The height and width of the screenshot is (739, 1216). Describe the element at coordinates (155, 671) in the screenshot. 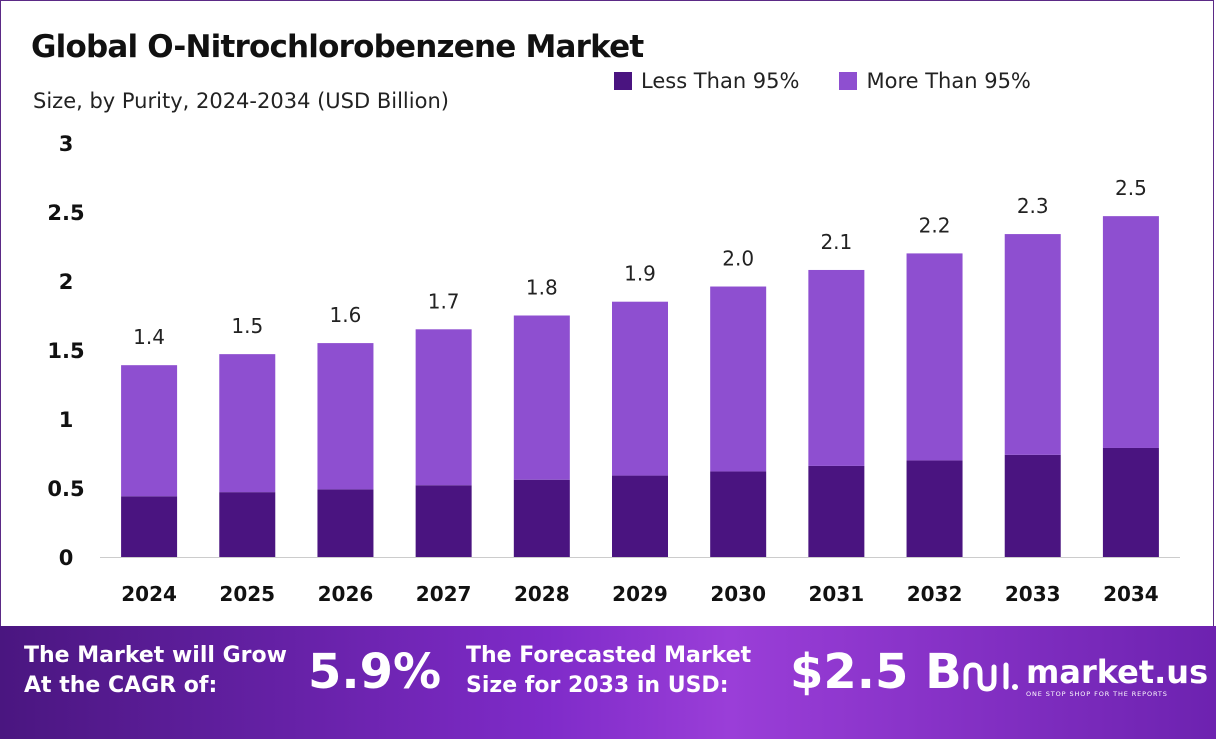

I see `cagr-label: The Market will Grow At the CAGR of:` at that location.